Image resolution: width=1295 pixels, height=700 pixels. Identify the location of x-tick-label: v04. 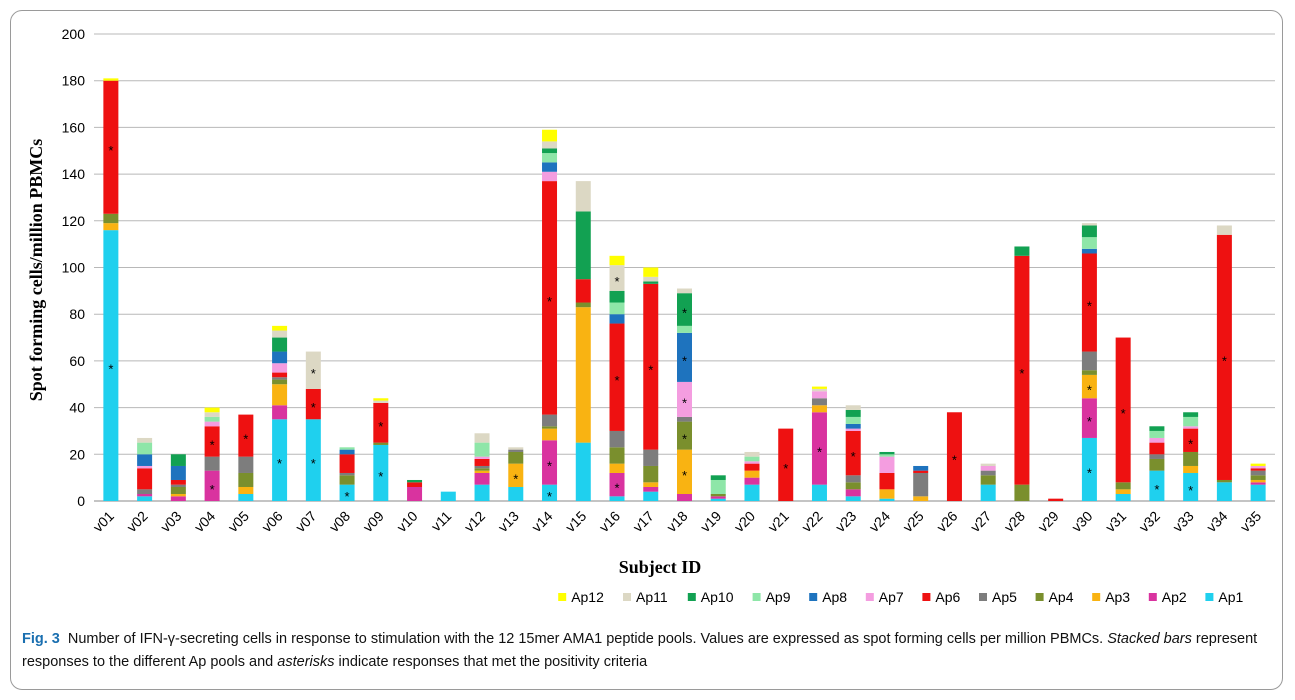
(204, 521).